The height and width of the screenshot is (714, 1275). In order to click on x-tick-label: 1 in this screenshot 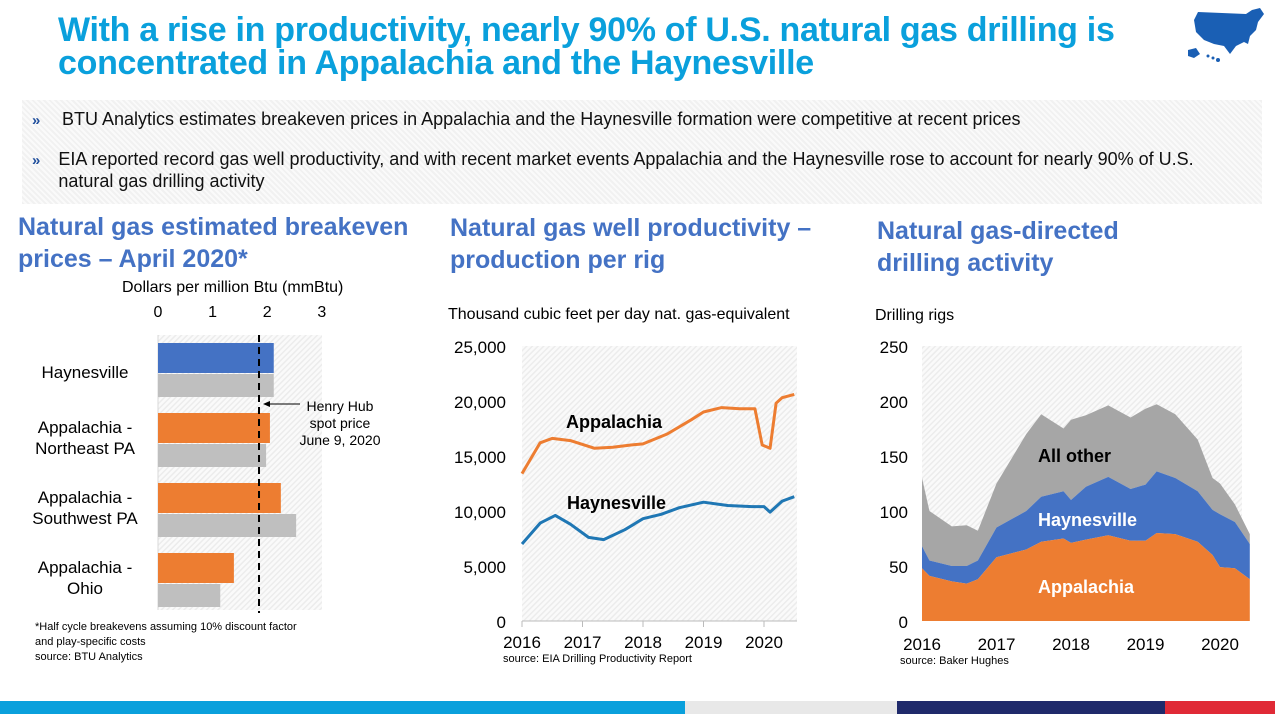, I will do `click(212, 312)`.